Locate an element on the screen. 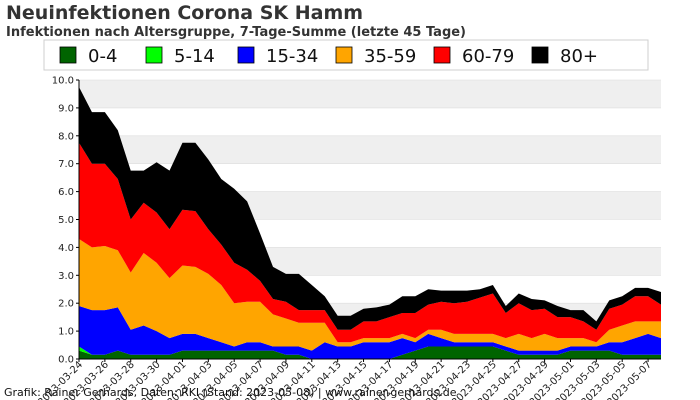 This screenshot has height=400, width=700. legend-label-0-4: 0-4 is located at coordinates (102, 56).